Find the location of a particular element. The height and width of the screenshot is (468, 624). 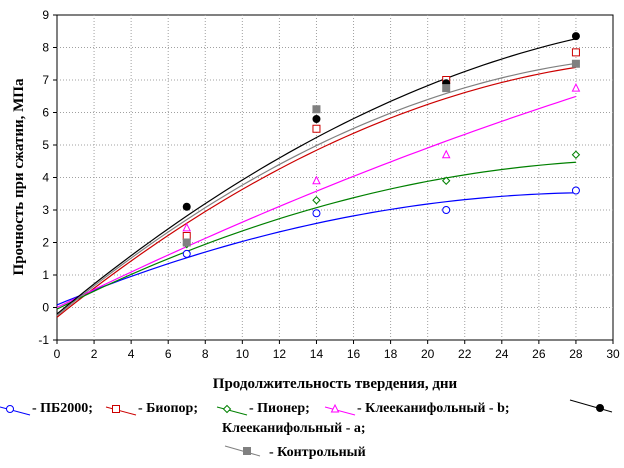

x-tick-label: 20 is located at coordinates (428, 354).